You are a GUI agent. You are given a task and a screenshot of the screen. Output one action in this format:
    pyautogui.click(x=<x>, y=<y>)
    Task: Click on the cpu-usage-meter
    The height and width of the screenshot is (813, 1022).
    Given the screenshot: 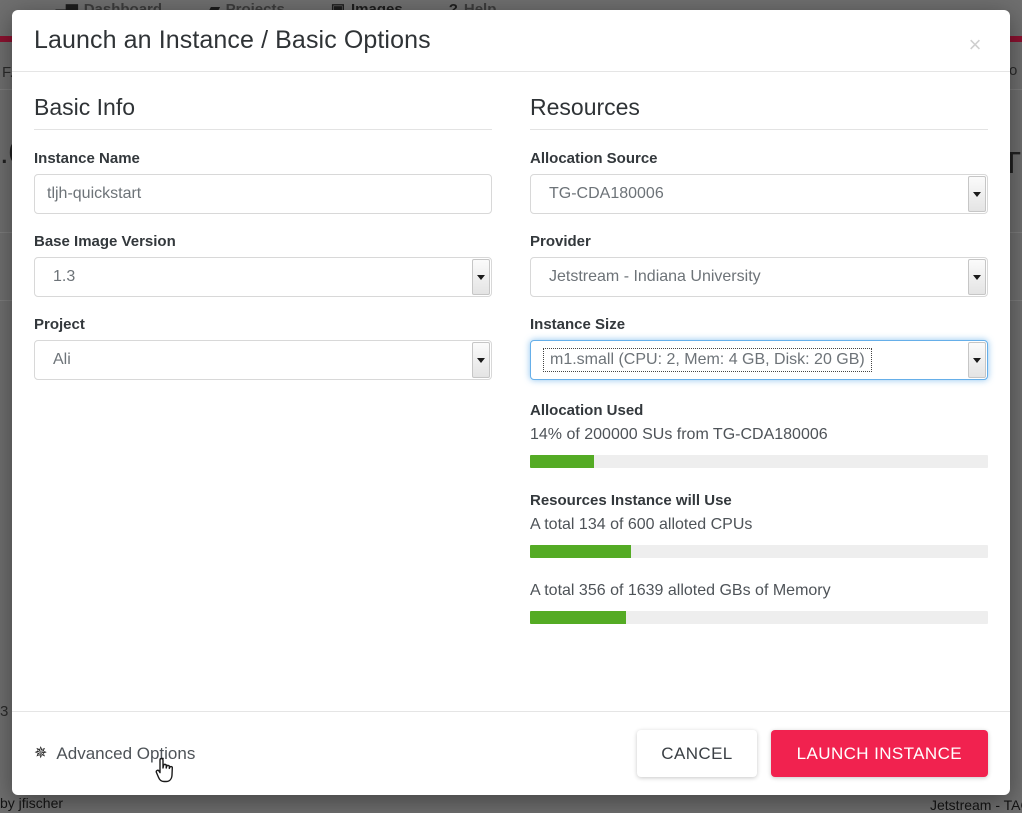 What is the action you would take?
    pyautogui.click(x=759, y=551)
    